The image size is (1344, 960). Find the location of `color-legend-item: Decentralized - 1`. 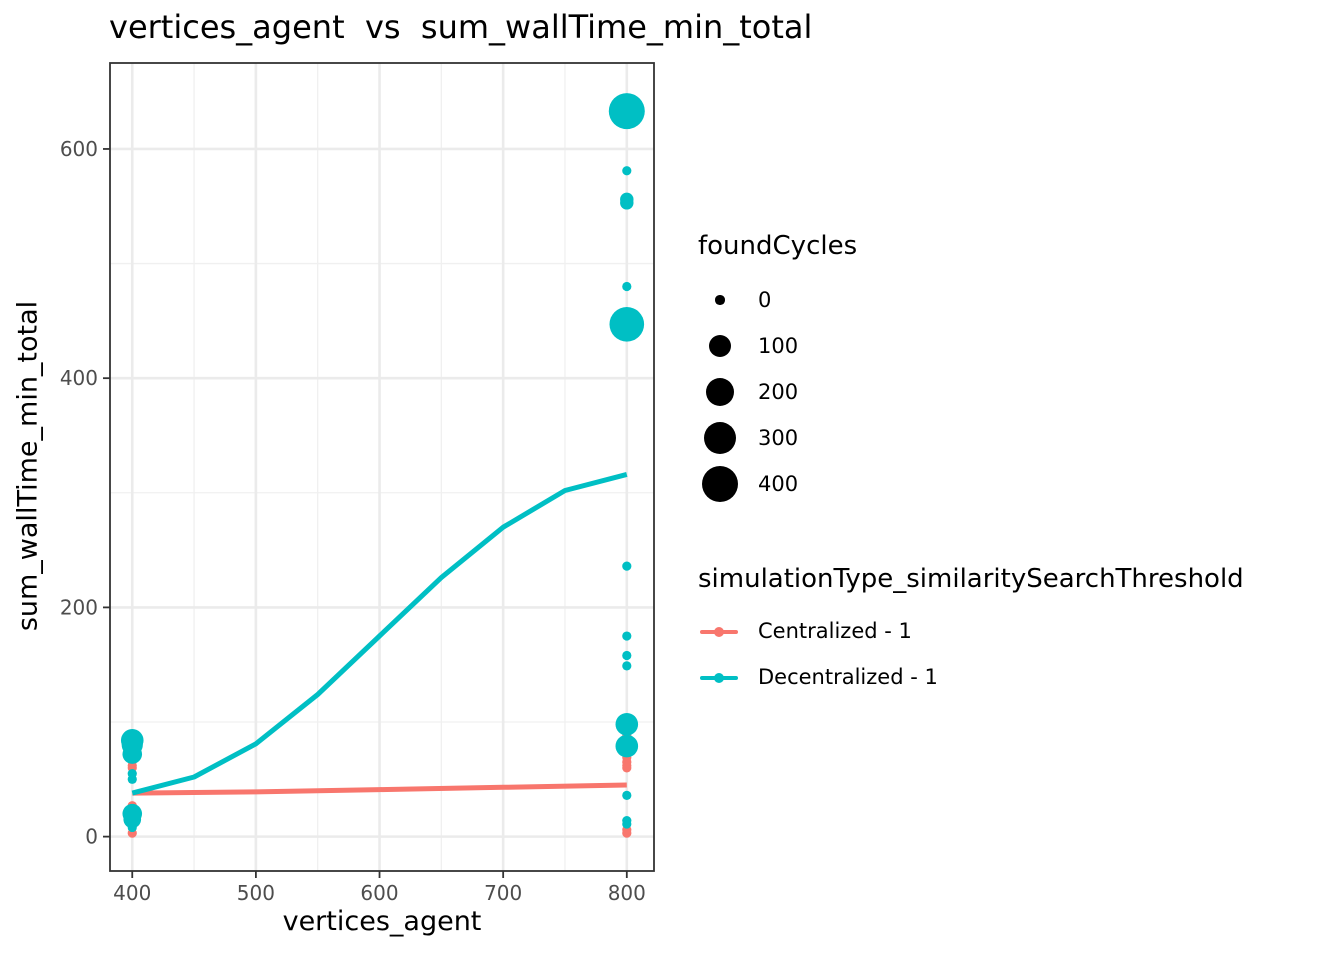

color-legend-item: Decentralized - 1 is located at coordinates (858, 678).